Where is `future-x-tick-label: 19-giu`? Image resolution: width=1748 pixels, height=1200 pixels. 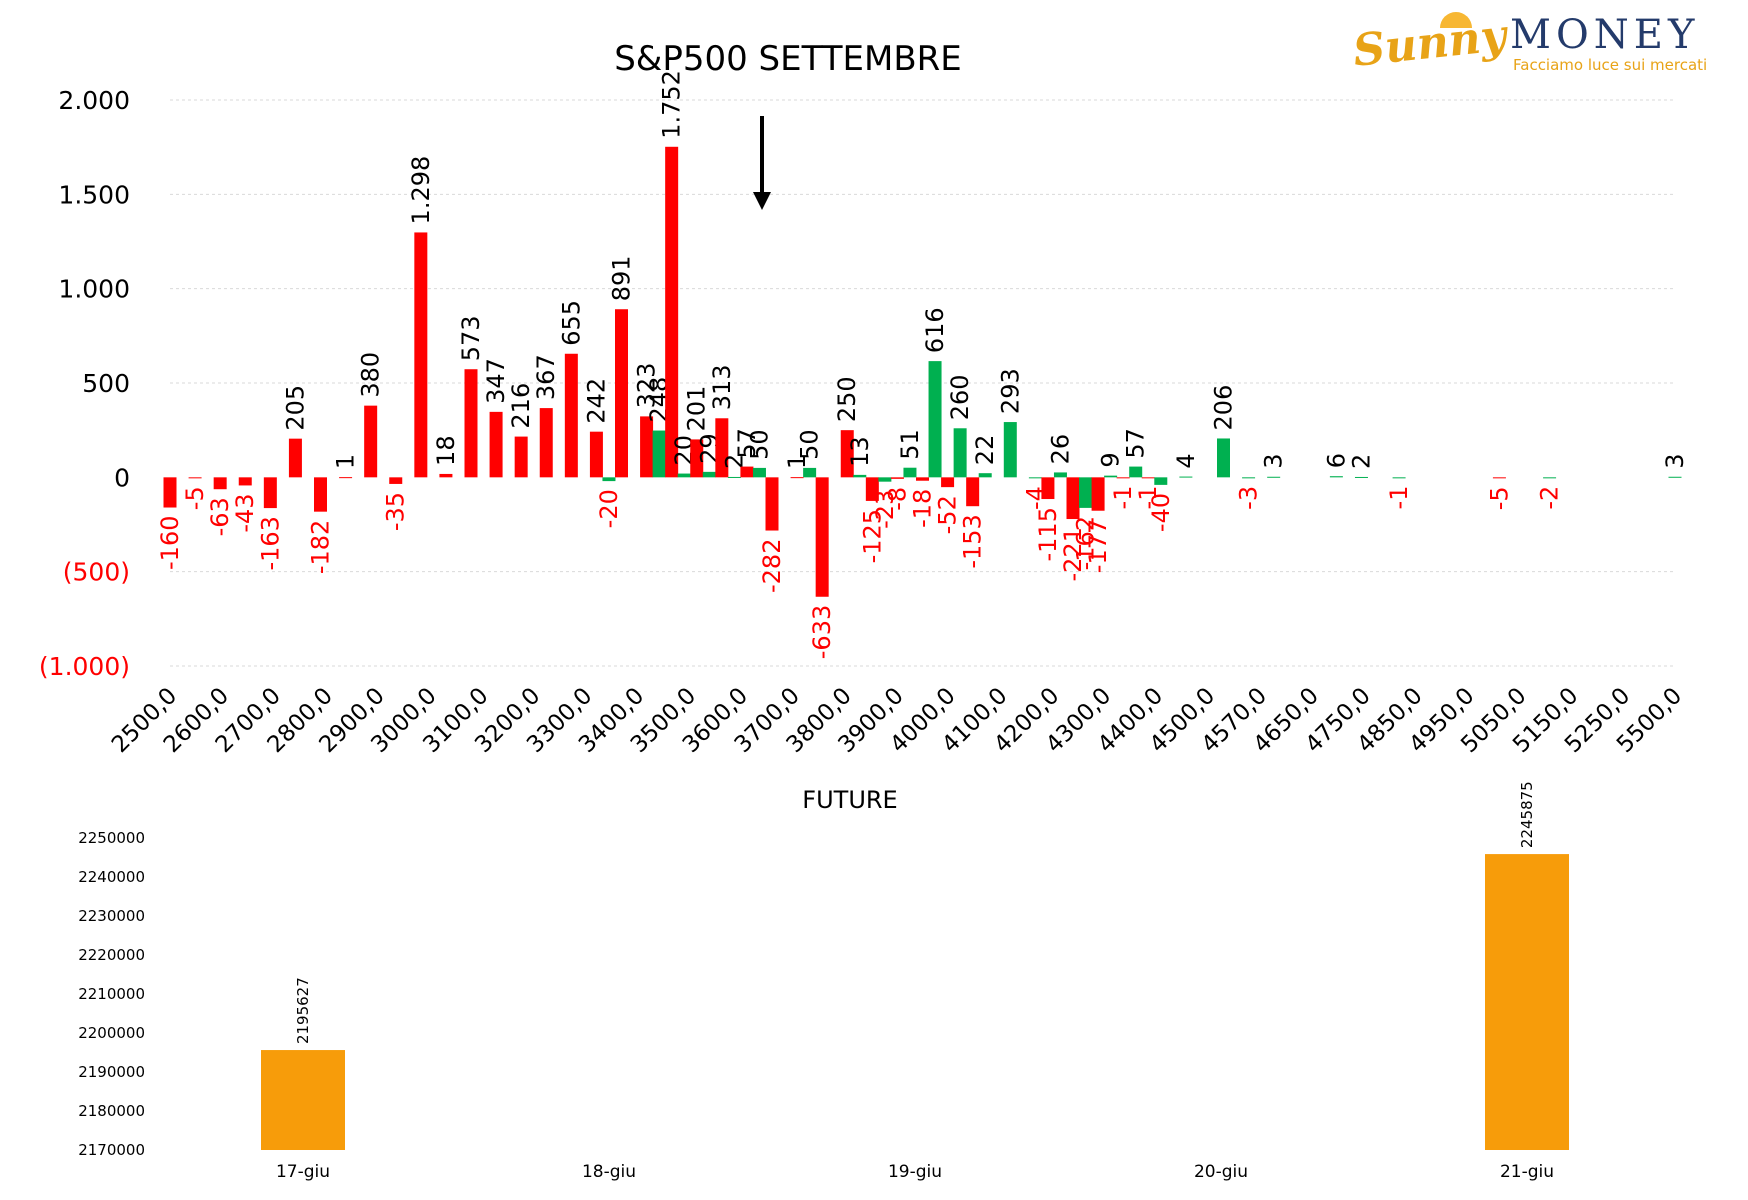 future-x-tick-label: 19-giu is located at coordinates (915, 1172).